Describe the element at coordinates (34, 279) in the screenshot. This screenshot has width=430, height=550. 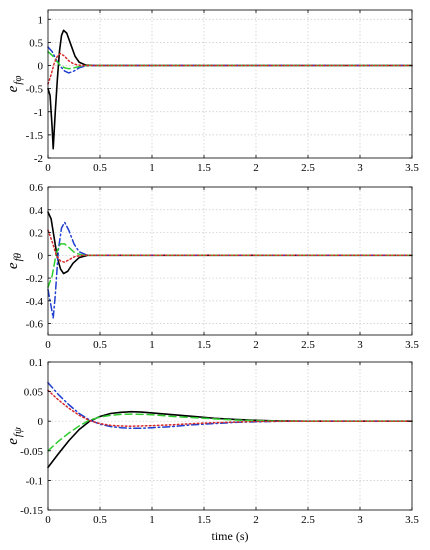
I see `y-tick-label: -0.2` at that location.